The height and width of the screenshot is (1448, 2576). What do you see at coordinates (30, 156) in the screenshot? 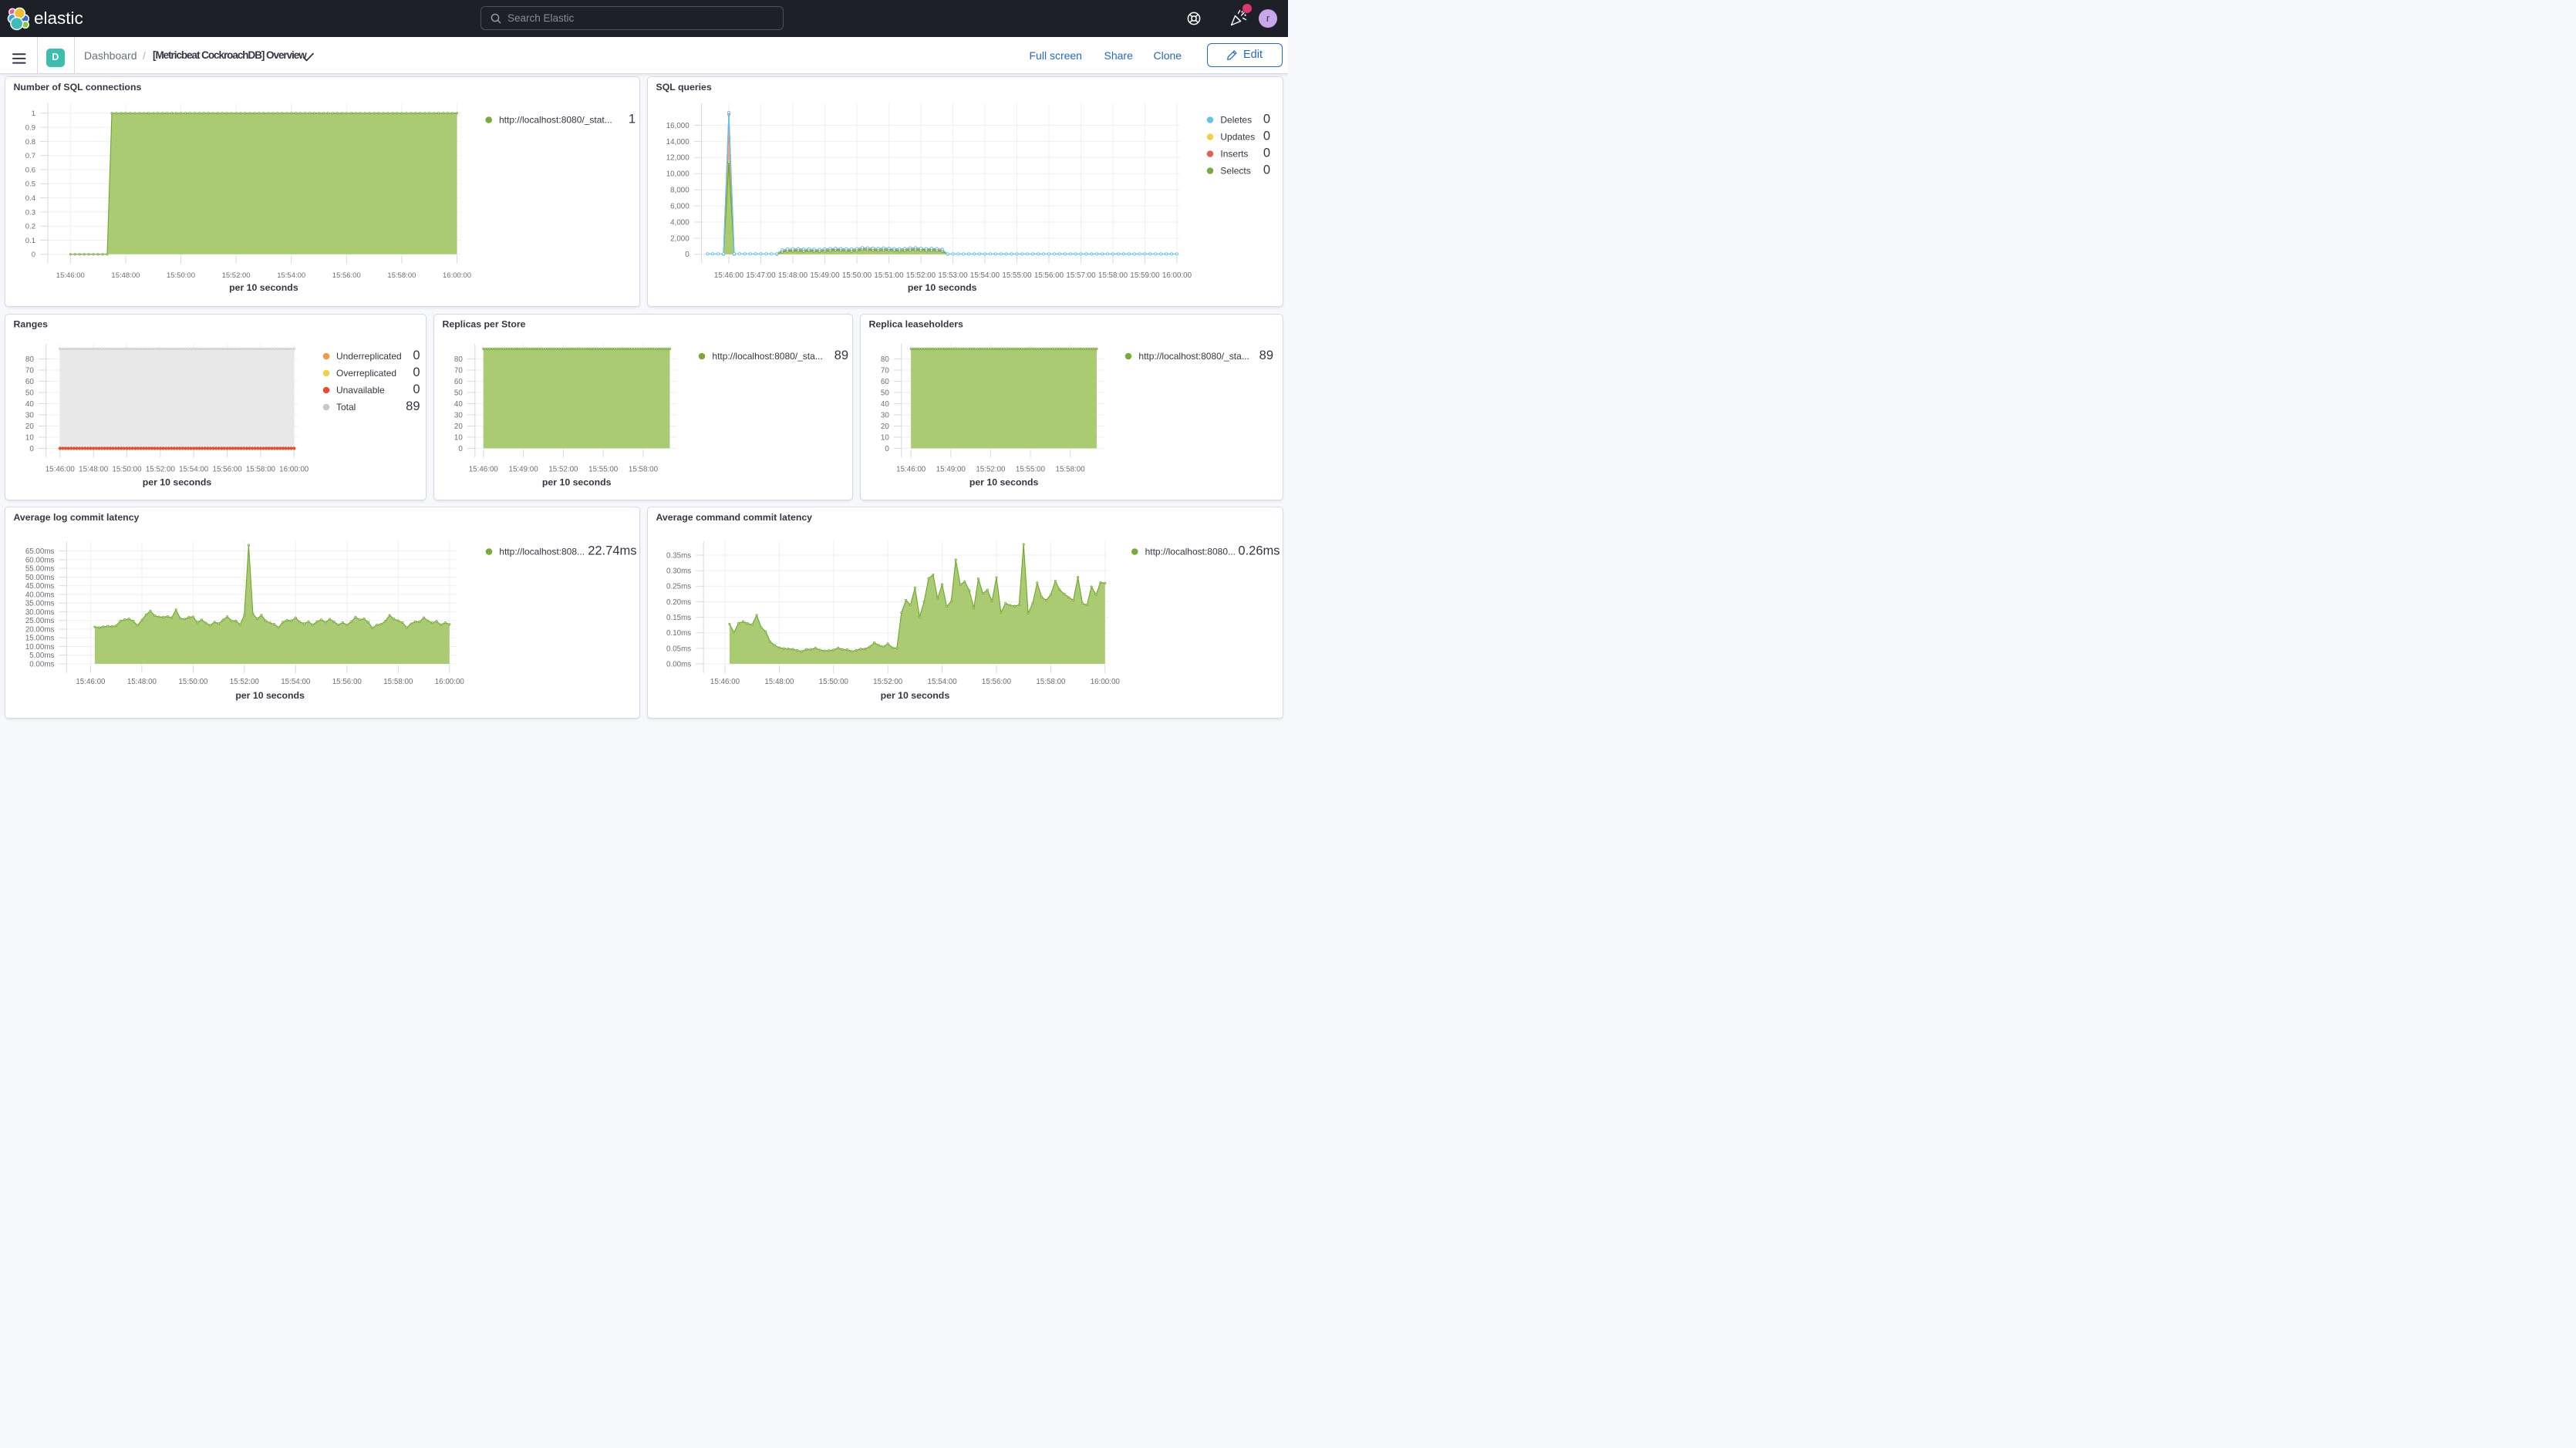
I see `svg-text: 0.7` at bounding box center [30, 156].